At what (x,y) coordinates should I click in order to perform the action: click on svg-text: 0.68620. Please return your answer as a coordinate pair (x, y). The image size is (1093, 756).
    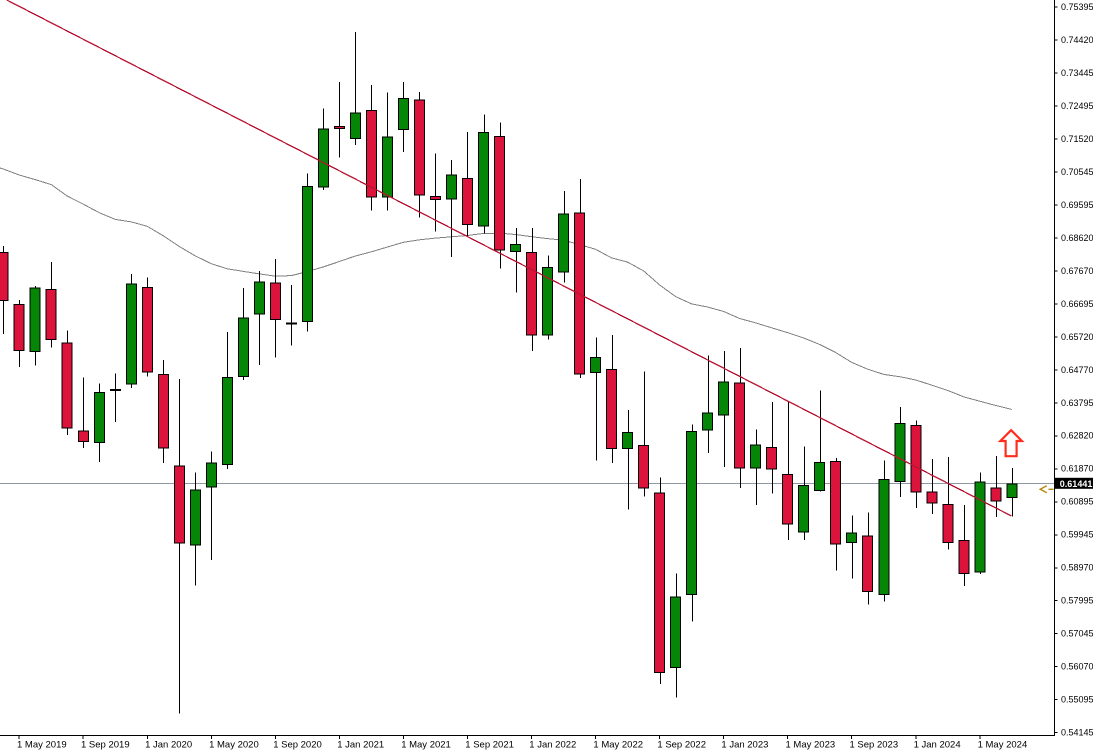
    Looking at the image, I should click on (1077, 238).